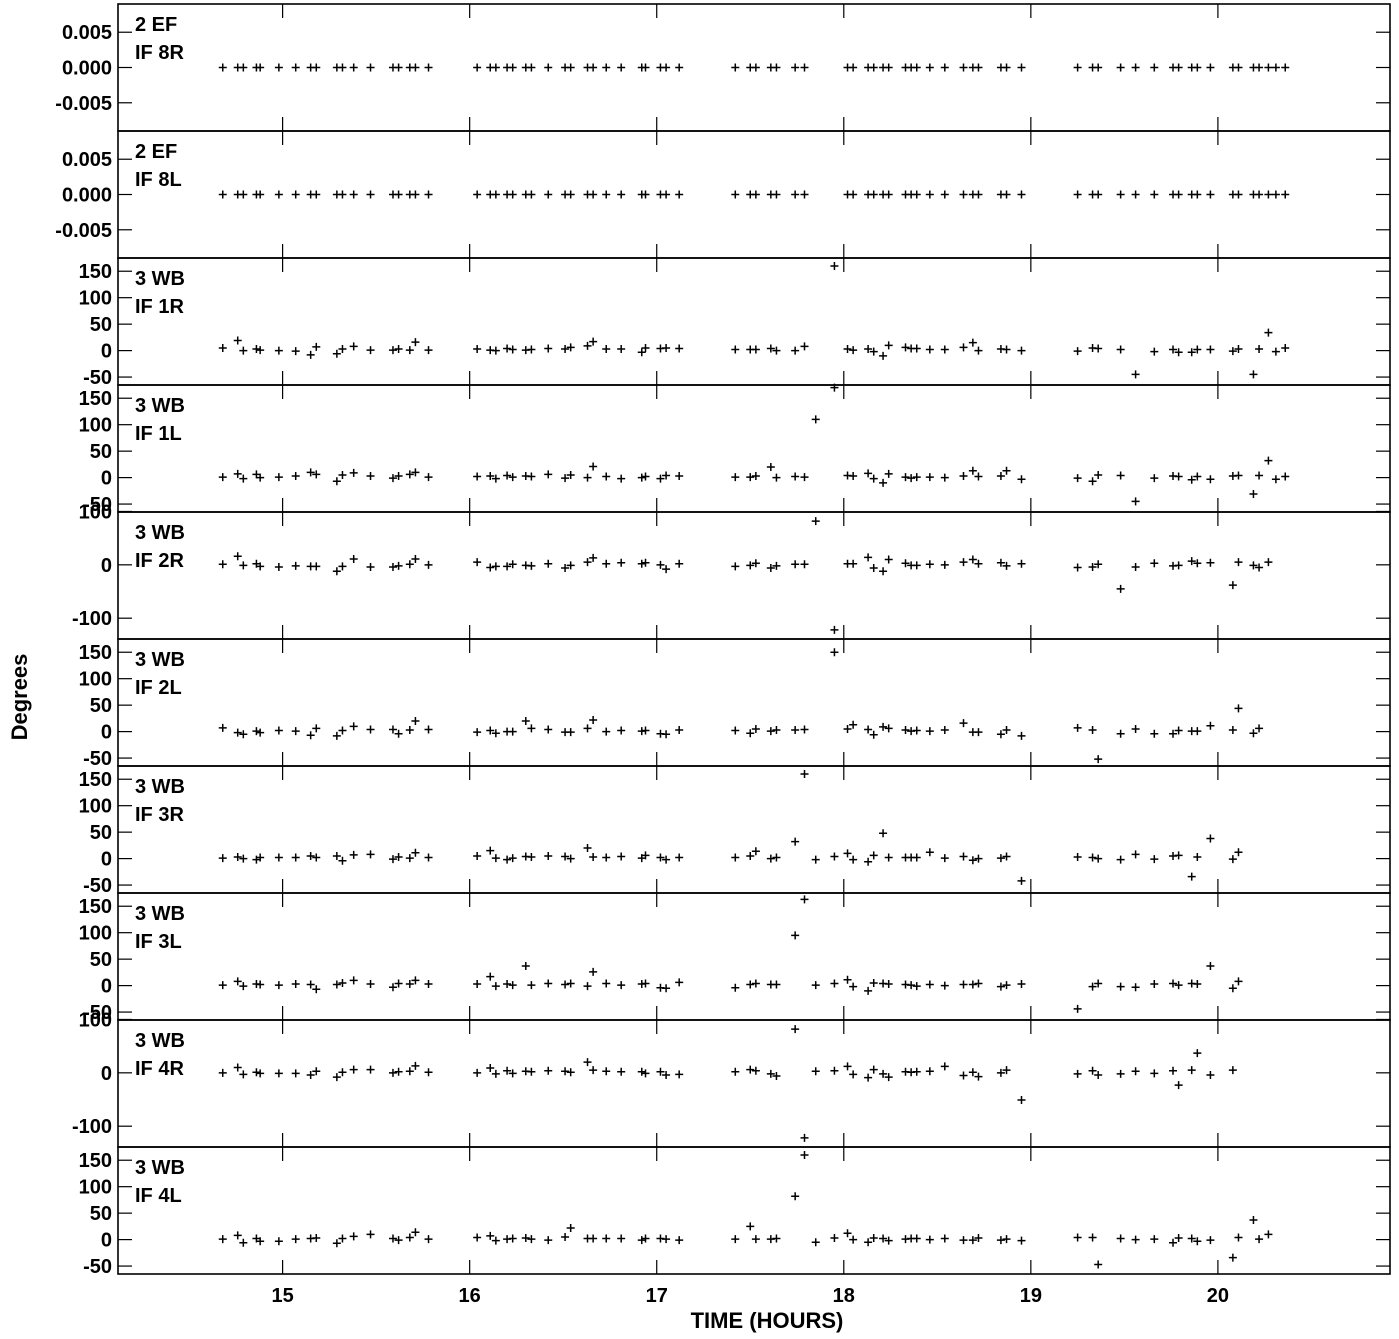 This screenshot has height=1339, width=1399. Describe the element at coordinates (87, 33) in the screenshot. I see `y-tick-label: 0.005` at that location.